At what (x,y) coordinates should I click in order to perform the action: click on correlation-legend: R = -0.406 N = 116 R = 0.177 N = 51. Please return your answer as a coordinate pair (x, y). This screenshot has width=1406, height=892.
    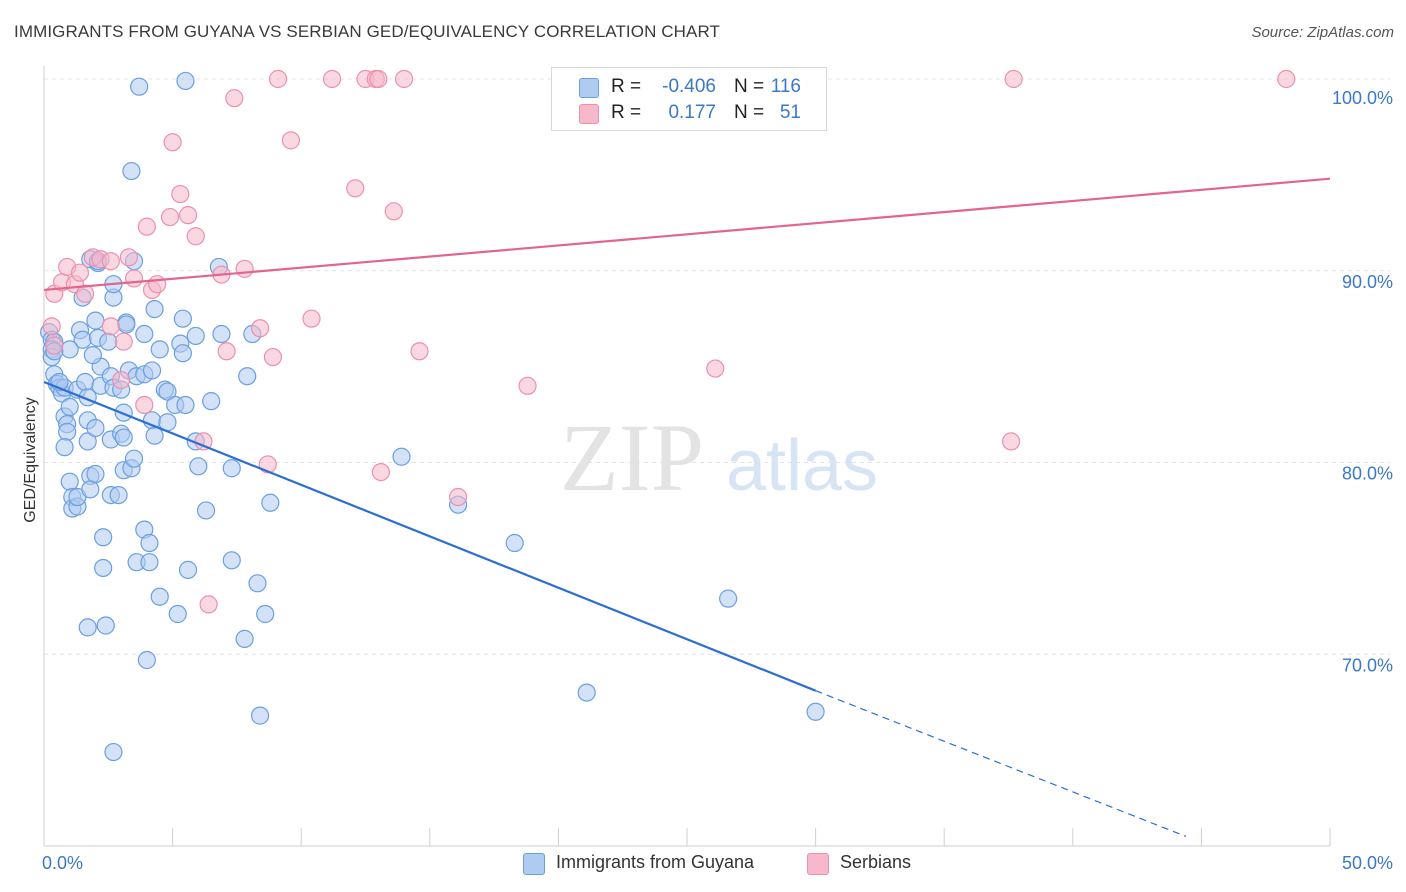
    Looking at the image, I should click on (689, 99).